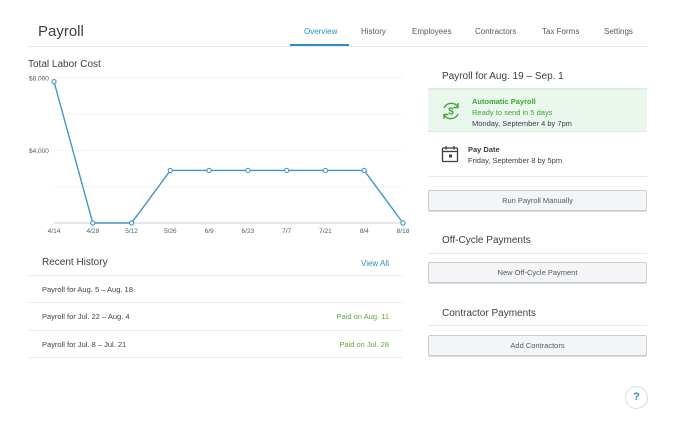 This screenshot has width=687, height=421. What do you see at coordinates (504, 101) in the screenshot?
I see `automatic-payroll-title: Automatic Payroll` at bounding box center [504, 101].